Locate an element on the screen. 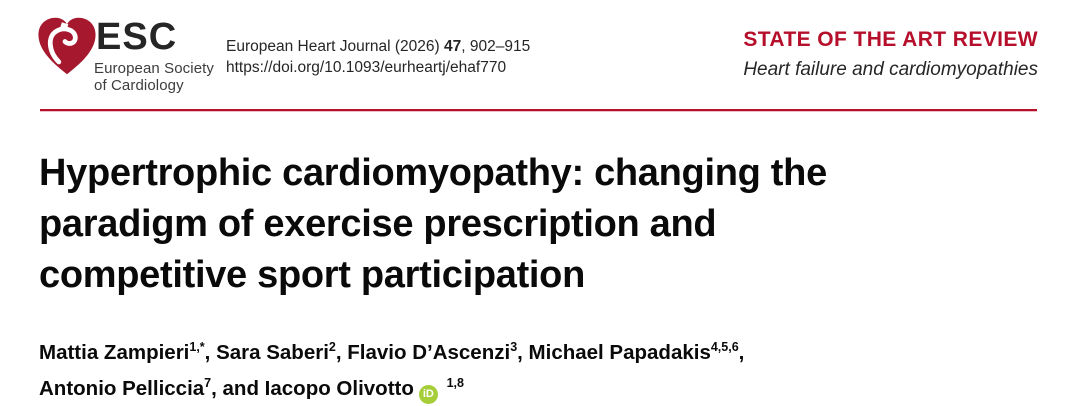  journal-section-label: Heart failure and cardiomyopathies is located at coordinates (890, 69).